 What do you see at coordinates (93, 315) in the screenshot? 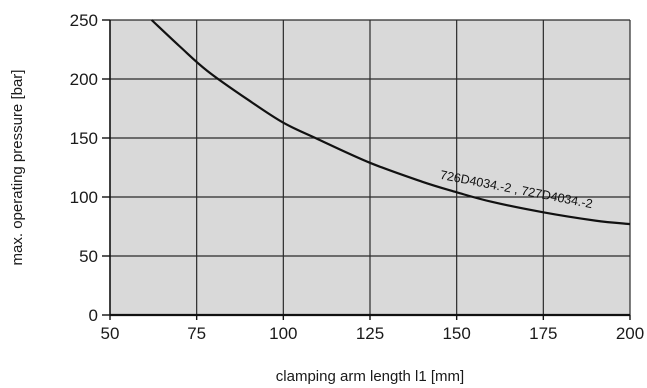
I see `y-tick-label: 0` at bounding box center [93, 315].